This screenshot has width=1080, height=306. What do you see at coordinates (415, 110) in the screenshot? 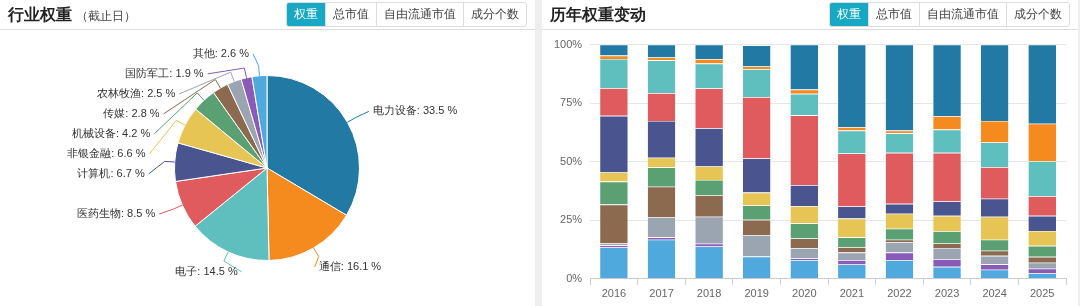
I see `slice-label: 电力设备: 33.5 %` at bounding box center [415, 110].